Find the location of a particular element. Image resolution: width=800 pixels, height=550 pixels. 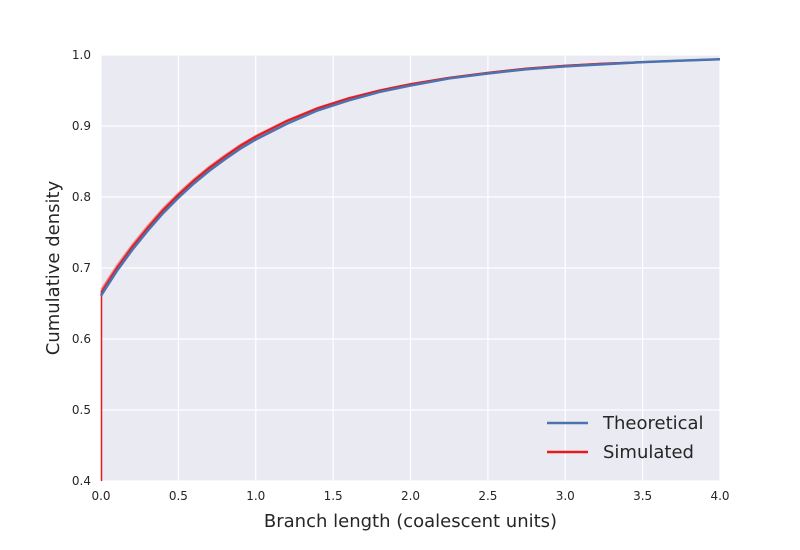

y-tick-label: 0.4 is located at coordinates (81, 481).